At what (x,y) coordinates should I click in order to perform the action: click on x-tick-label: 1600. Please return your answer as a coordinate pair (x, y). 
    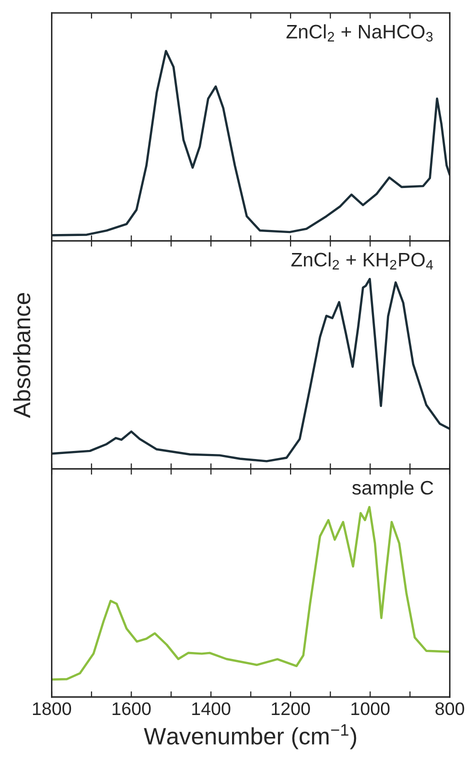
    Looking at the image, I should click on (131, 709).